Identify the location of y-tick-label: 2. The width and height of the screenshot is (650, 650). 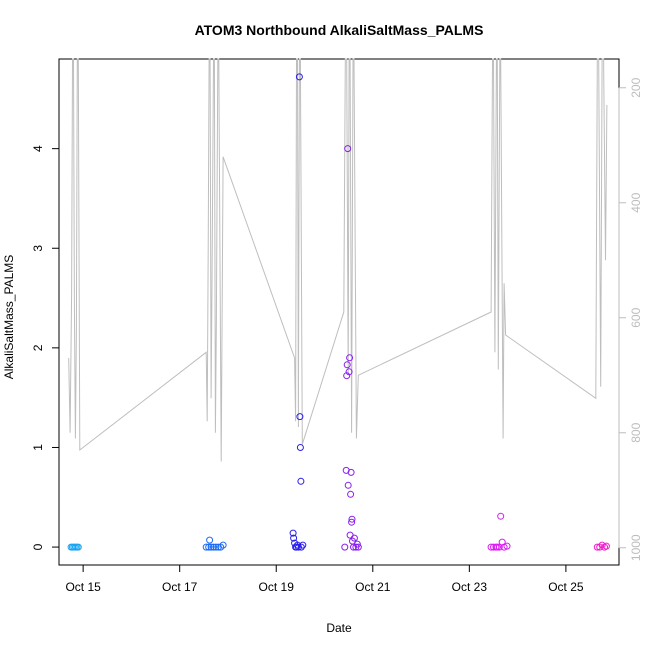
(38, 347).